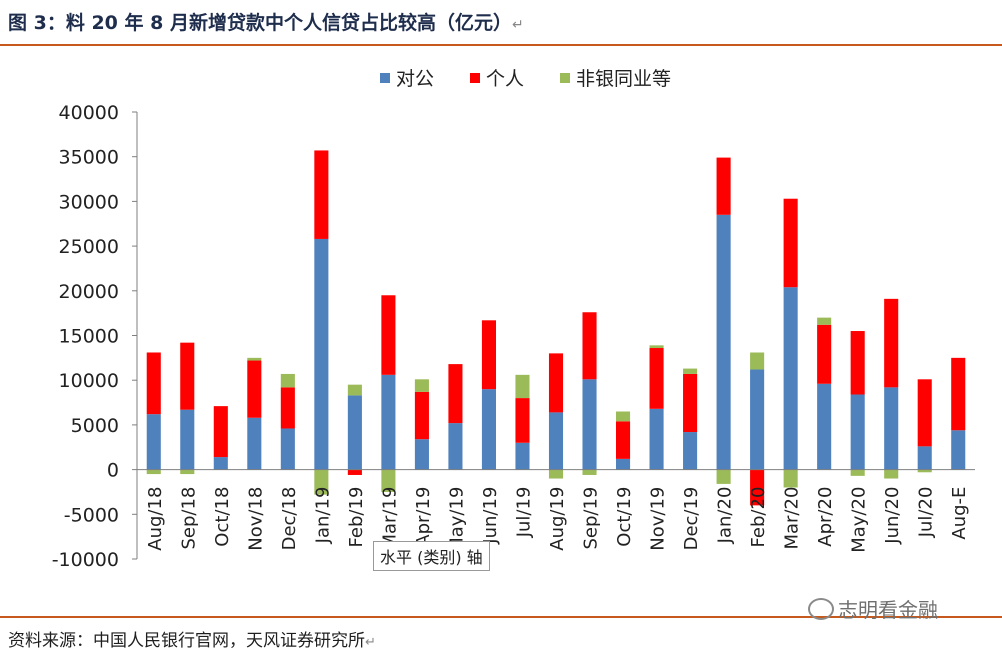 The height and width of the screenshot is (655, 1002). What do you see at coordinates (959, 513) in the screenshot?
I see `x-tick-label: Aug-E` at bounding box center [959, 513].